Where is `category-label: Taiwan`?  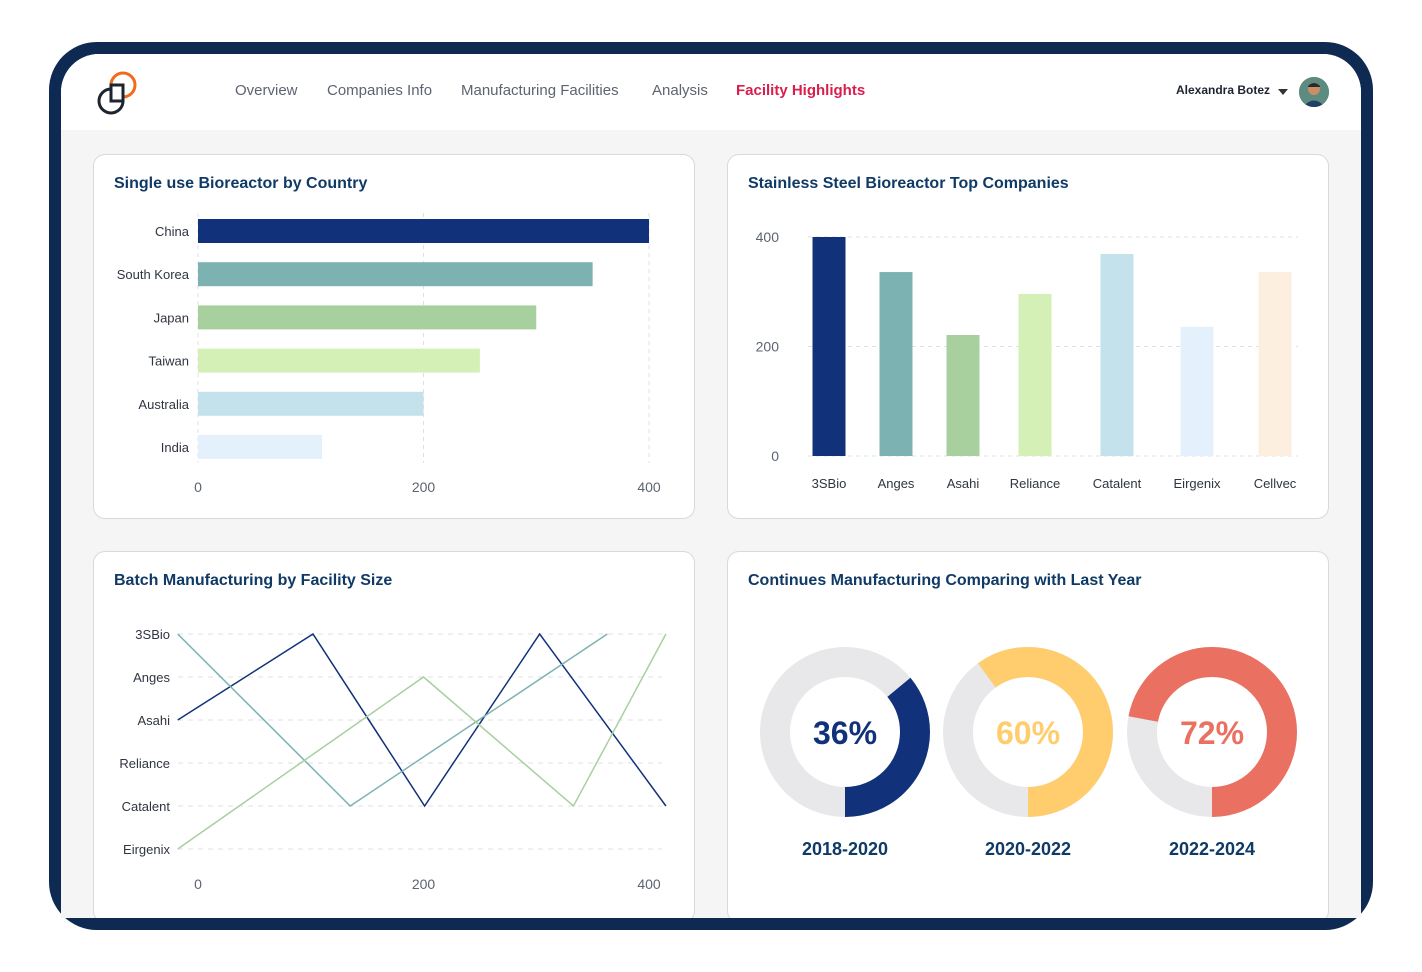 category-label: Taiwan is located at coordinates (169, 361).